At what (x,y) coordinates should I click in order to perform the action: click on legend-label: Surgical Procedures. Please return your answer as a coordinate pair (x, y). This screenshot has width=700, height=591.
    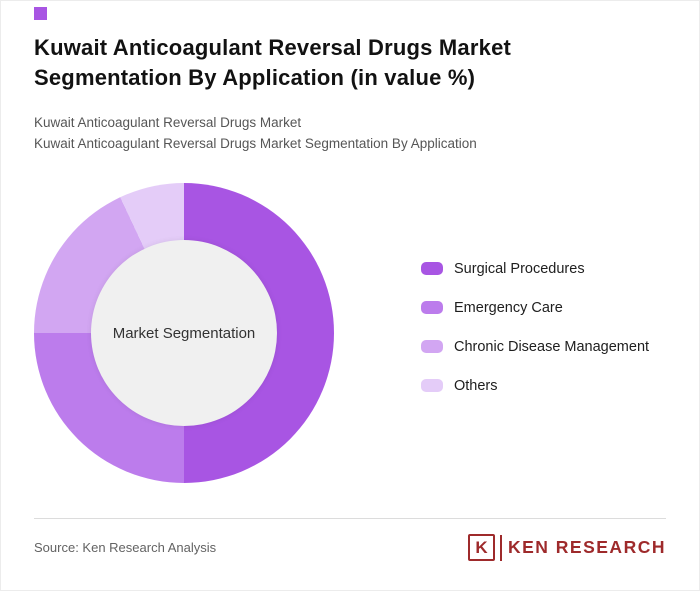
    Looking at the image, I should click on (519, 268).